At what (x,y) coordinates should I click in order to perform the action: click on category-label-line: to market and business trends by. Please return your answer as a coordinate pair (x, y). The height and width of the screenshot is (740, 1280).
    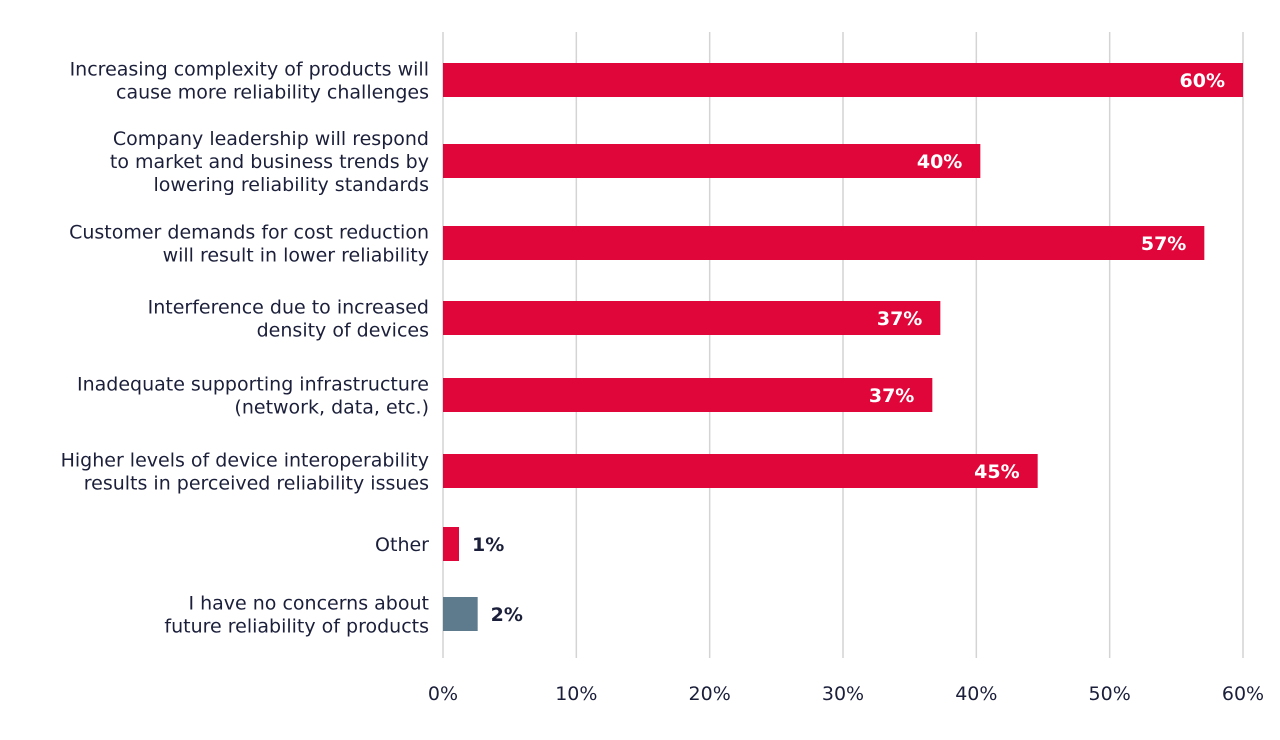
    Looking at the image, I should click on (269, 162).